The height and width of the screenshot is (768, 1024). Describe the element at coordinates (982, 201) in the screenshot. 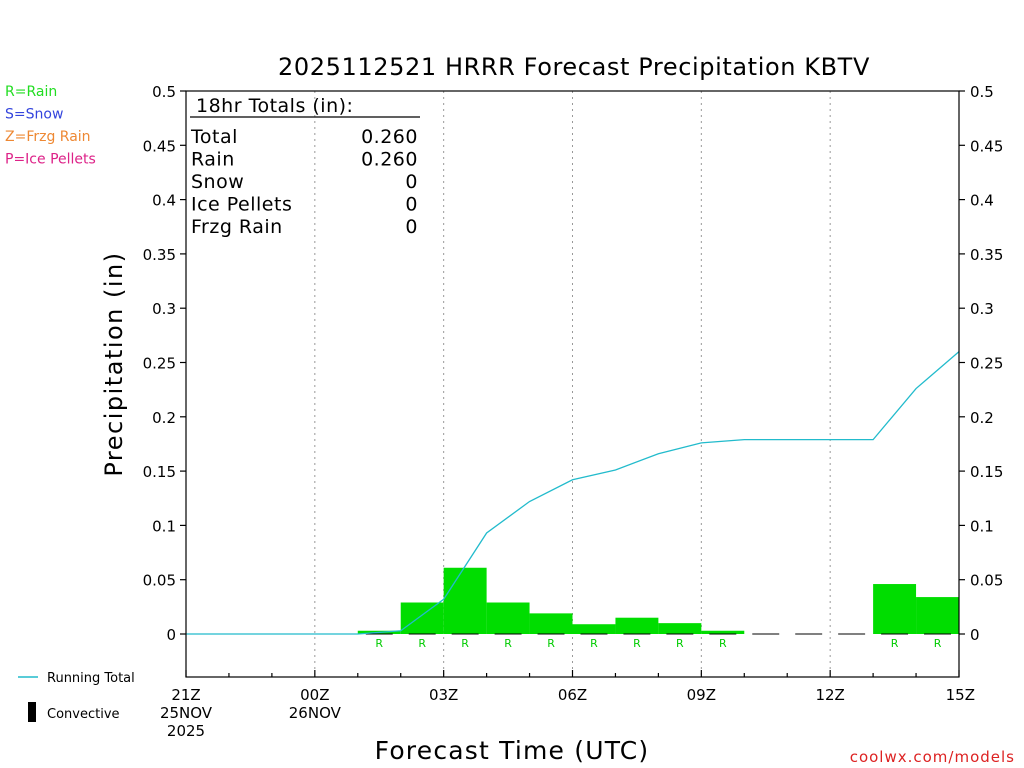

I see `y-tick-label-right: 0.4` at that location.